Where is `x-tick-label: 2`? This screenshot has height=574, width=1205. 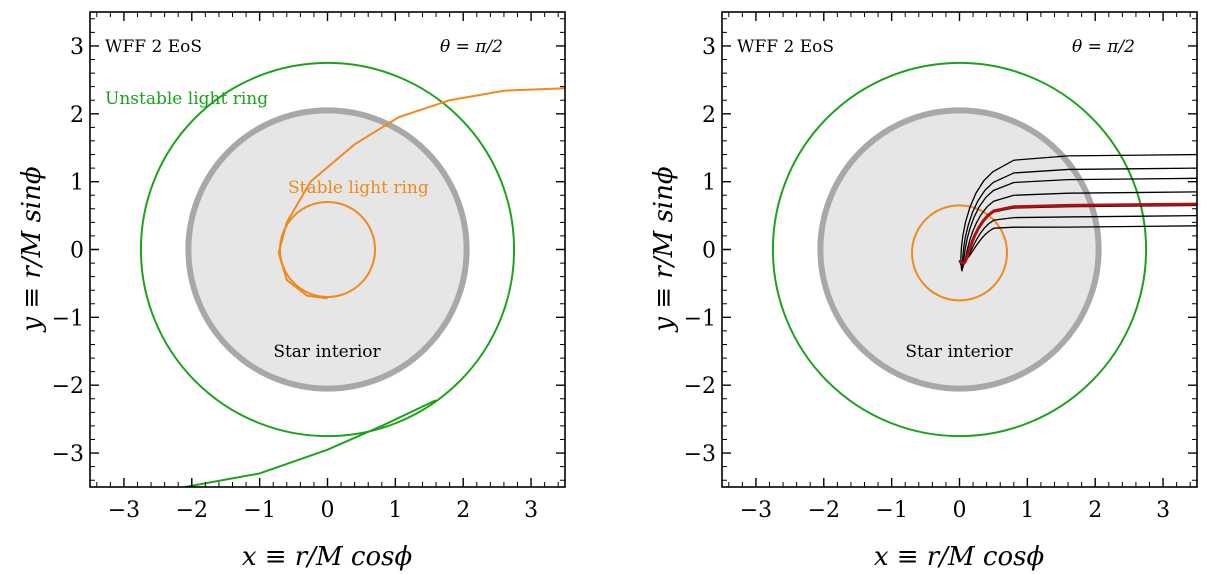 x-tick-label: 2 is located at coordinates (463, 510).